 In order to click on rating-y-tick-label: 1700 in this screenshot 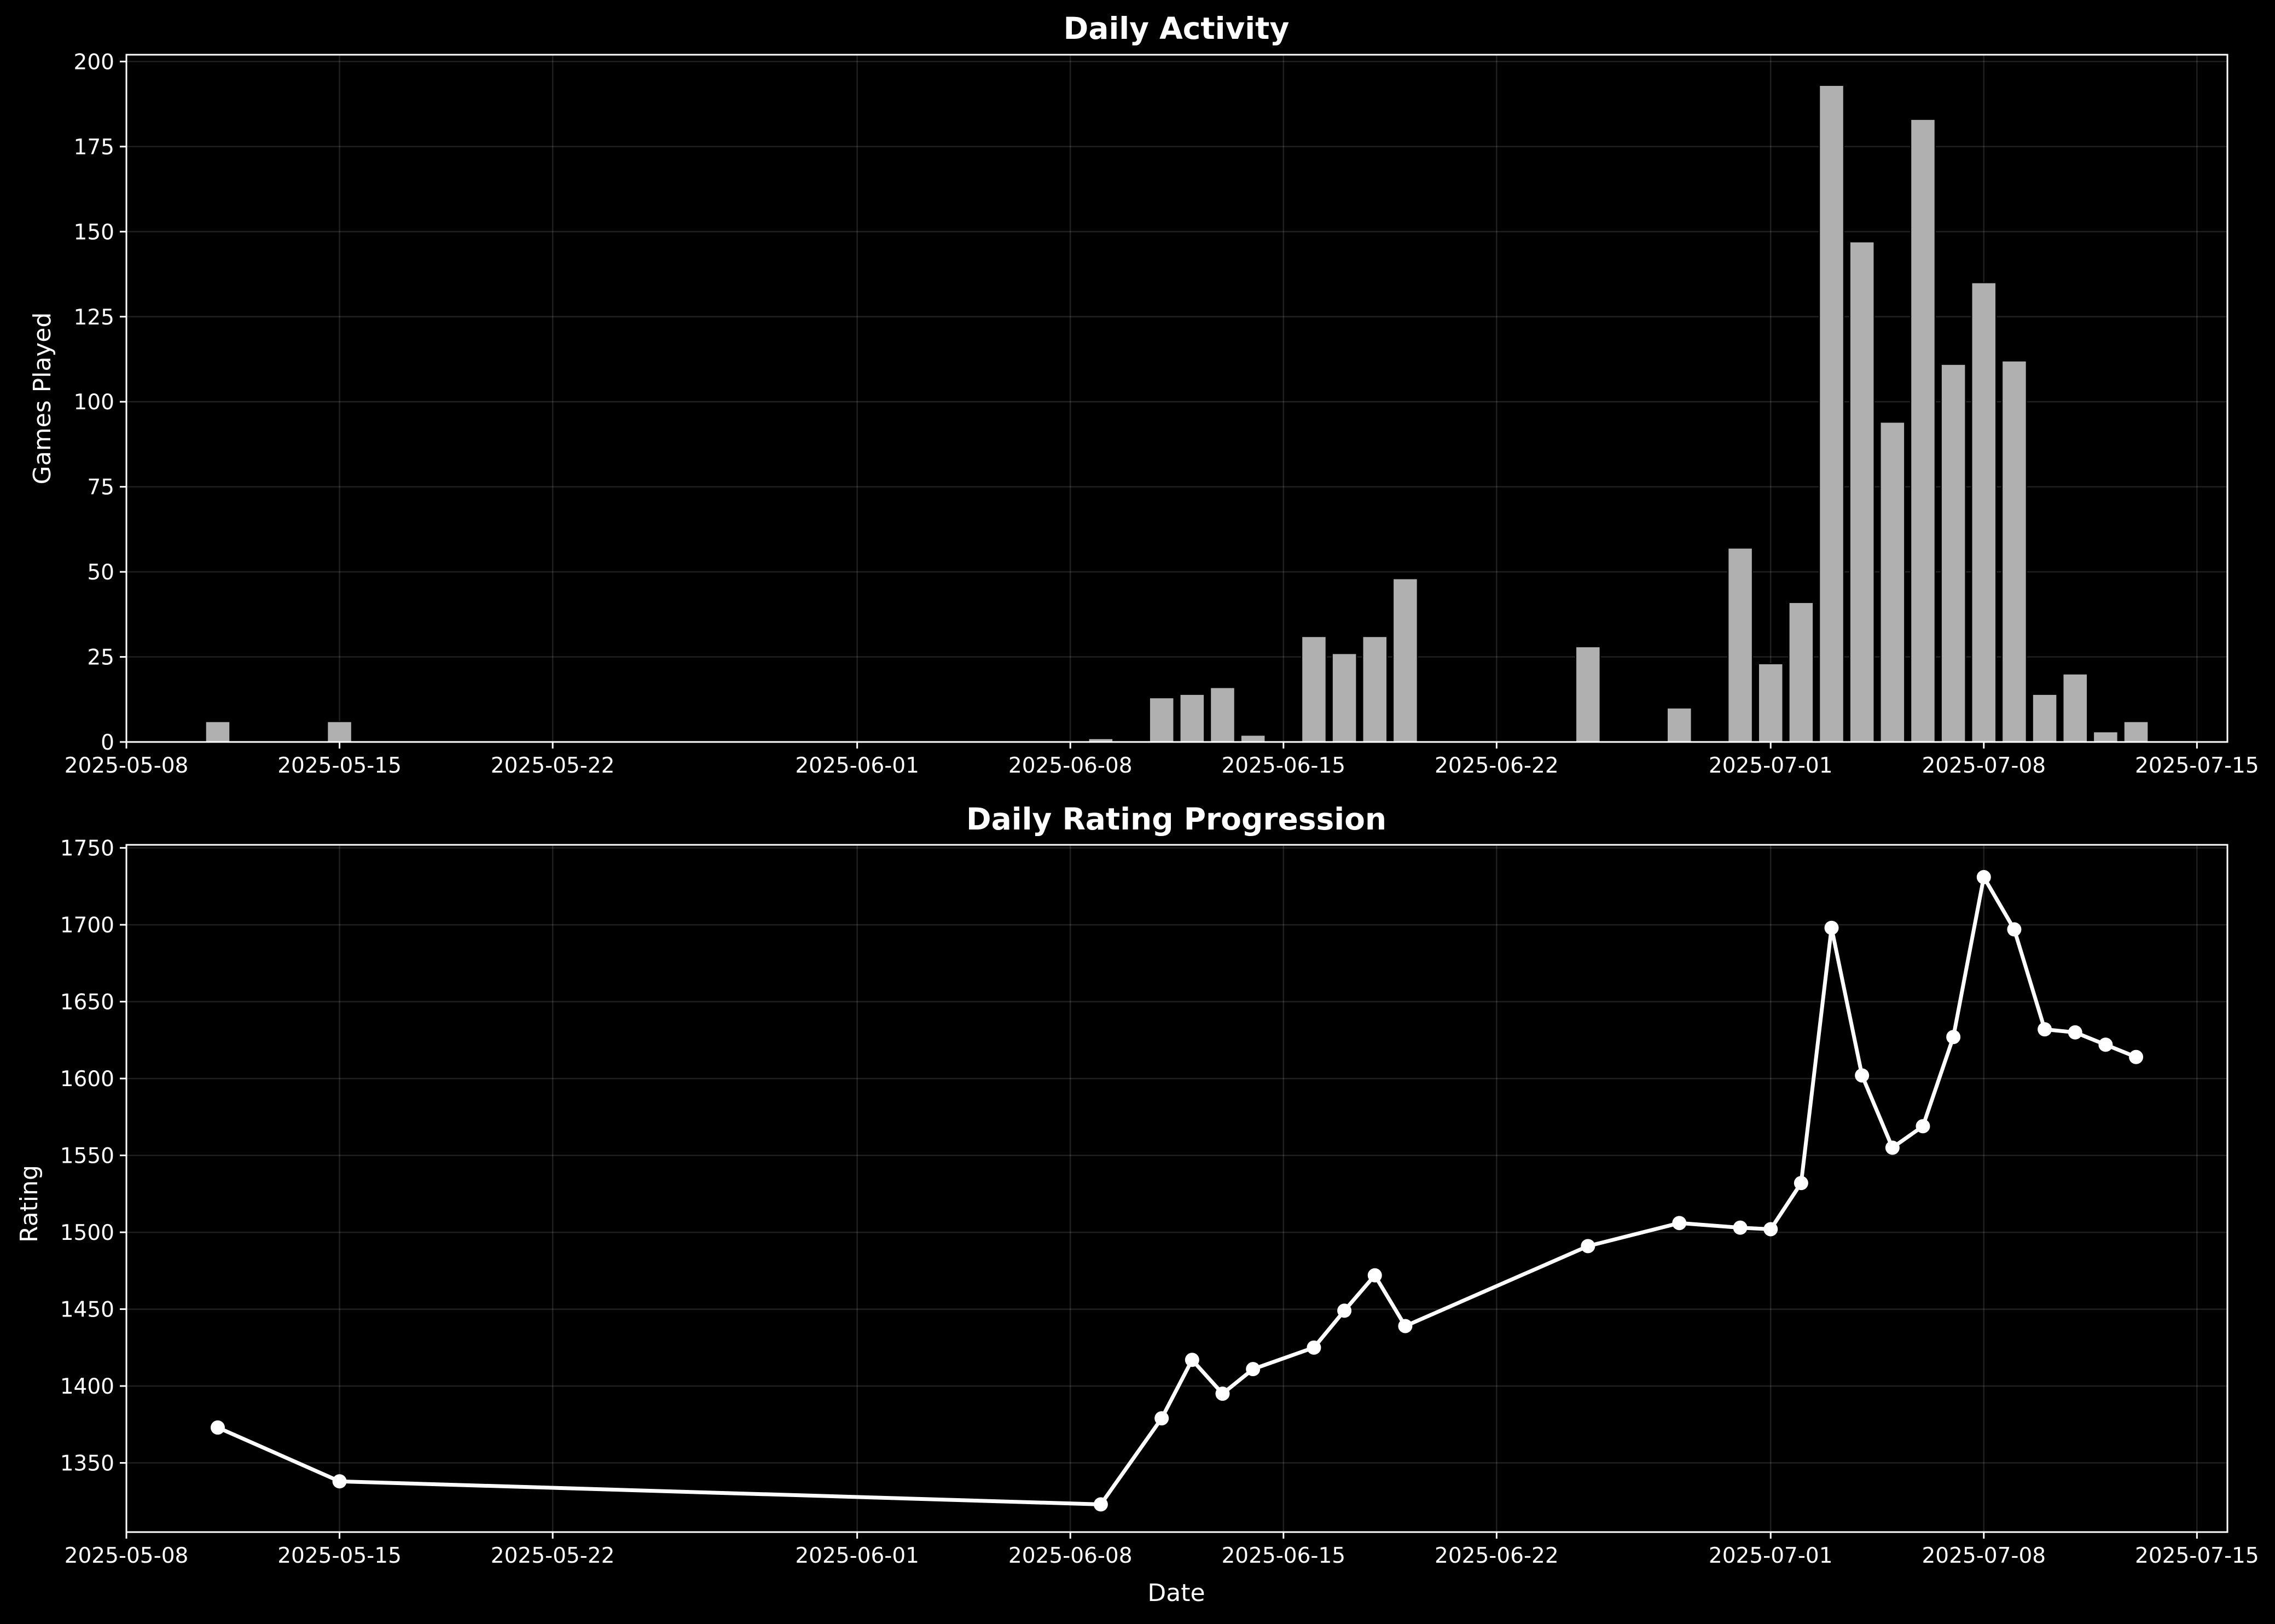, I will do `click(87, 925)`.